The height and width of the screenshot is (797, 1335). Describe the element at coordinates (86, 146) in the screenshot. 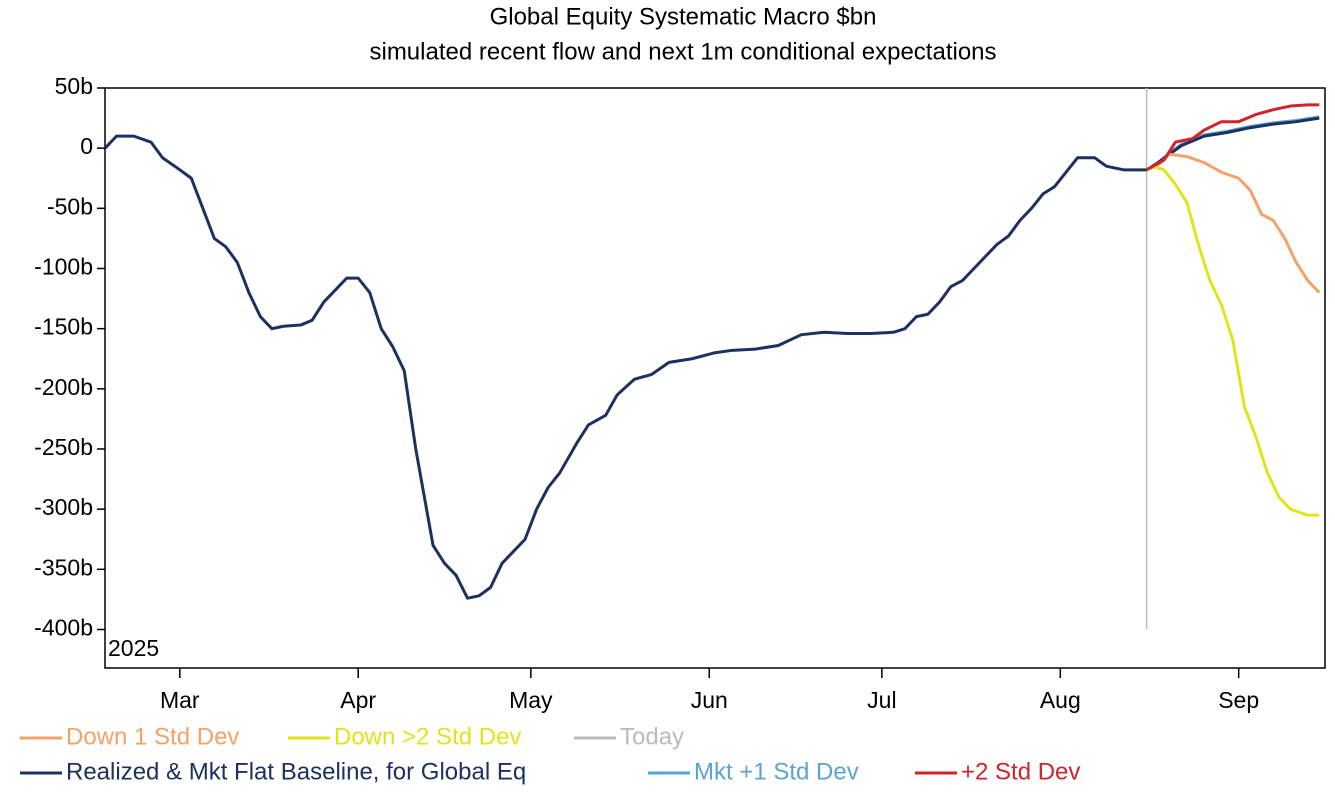

I see `y-tick-label: 0` at that location.